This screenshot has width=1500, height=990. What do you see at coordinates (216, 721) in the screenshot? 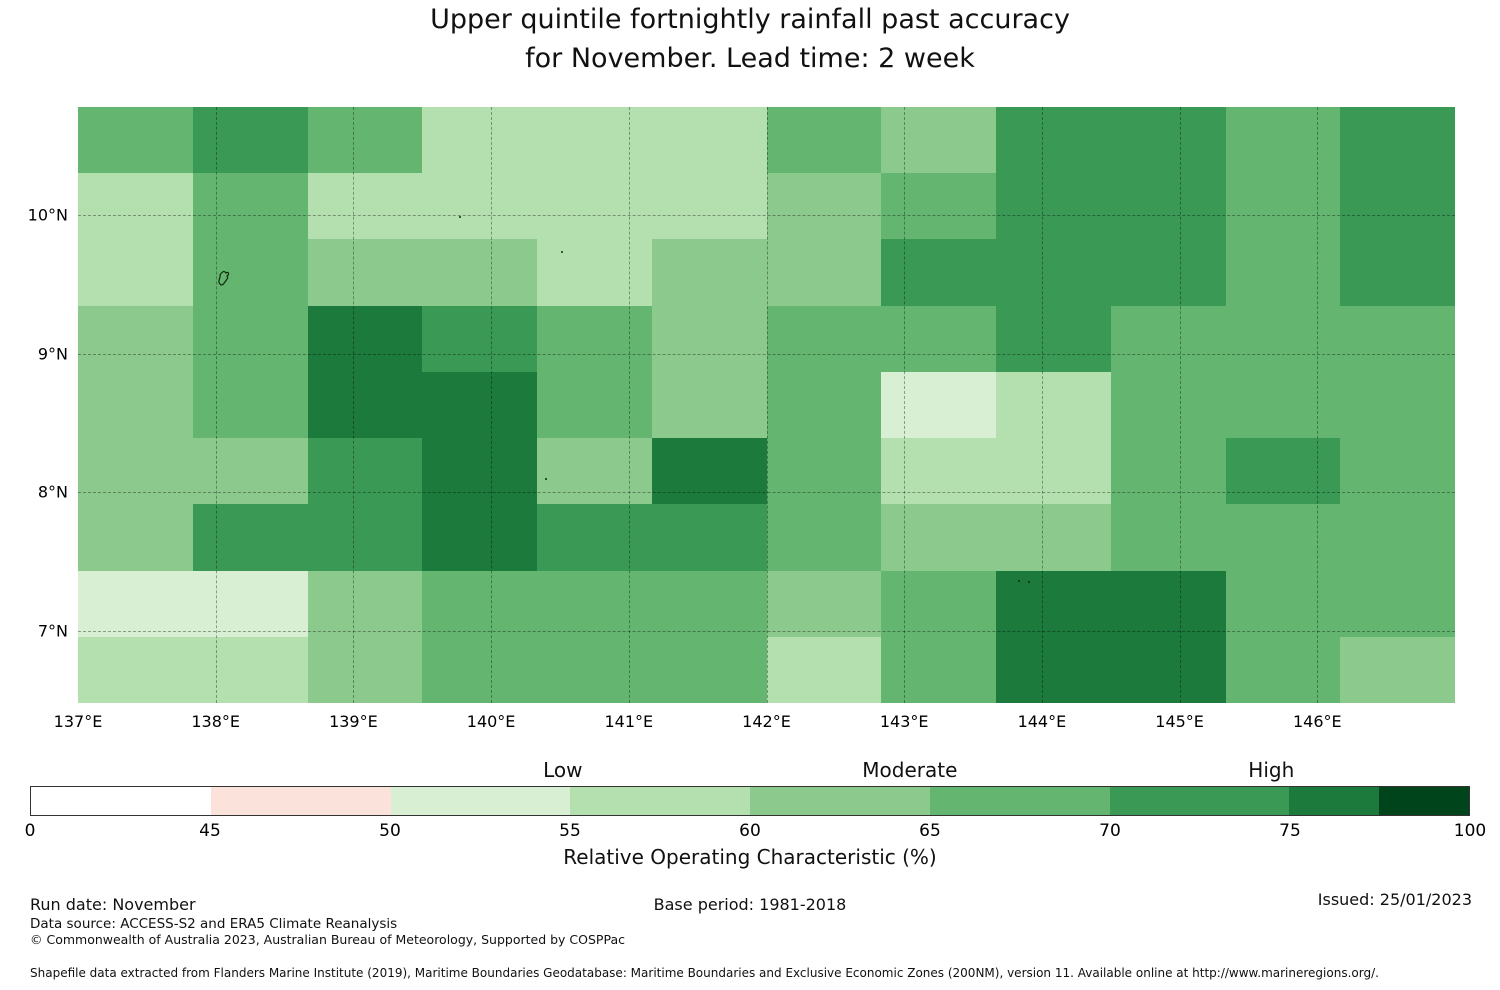
I see `x-axis-tick-label: 138°E` at bounding box center [216, 721].